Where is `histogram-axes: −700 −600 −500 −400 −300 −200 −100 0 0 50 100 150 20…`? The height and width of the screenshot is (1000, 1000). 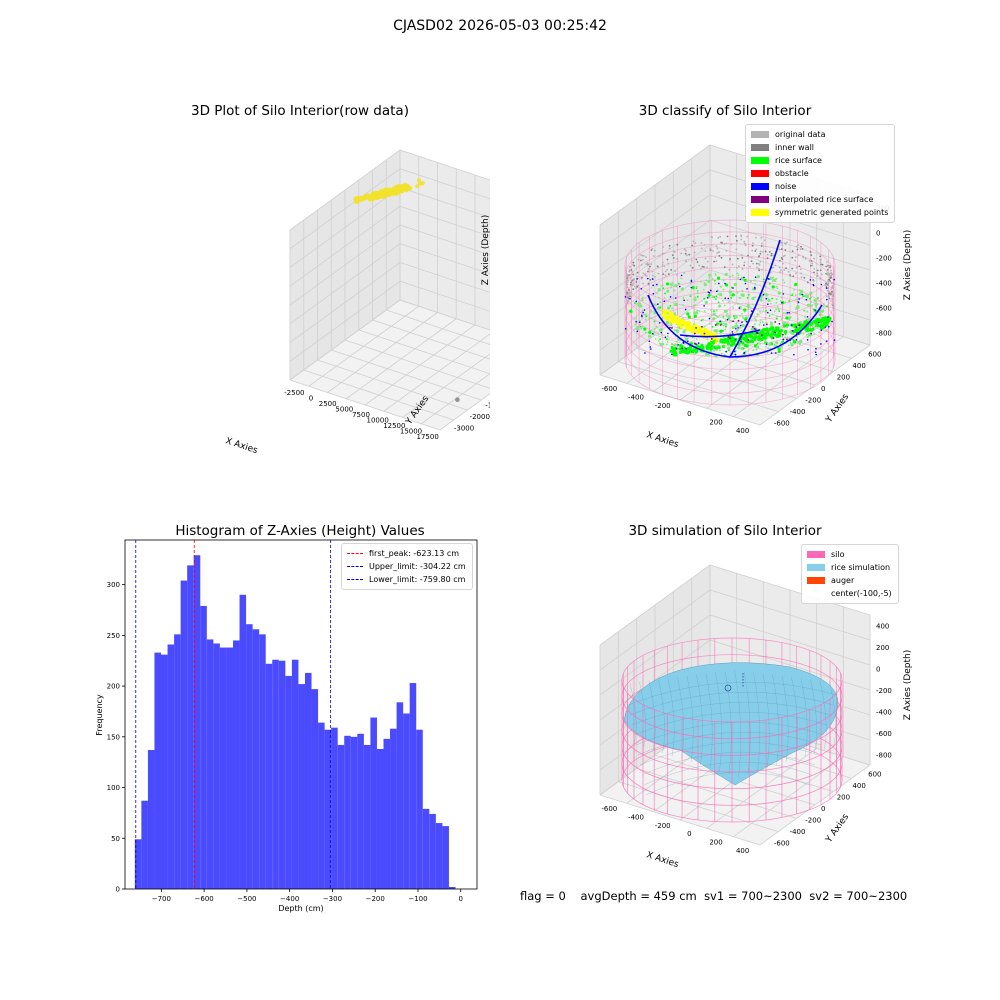
histogram-axes: −700 −600 −500 −400 −300 −200 −100 0 0 50 100 150 20… is located at coordinates (292, 721).